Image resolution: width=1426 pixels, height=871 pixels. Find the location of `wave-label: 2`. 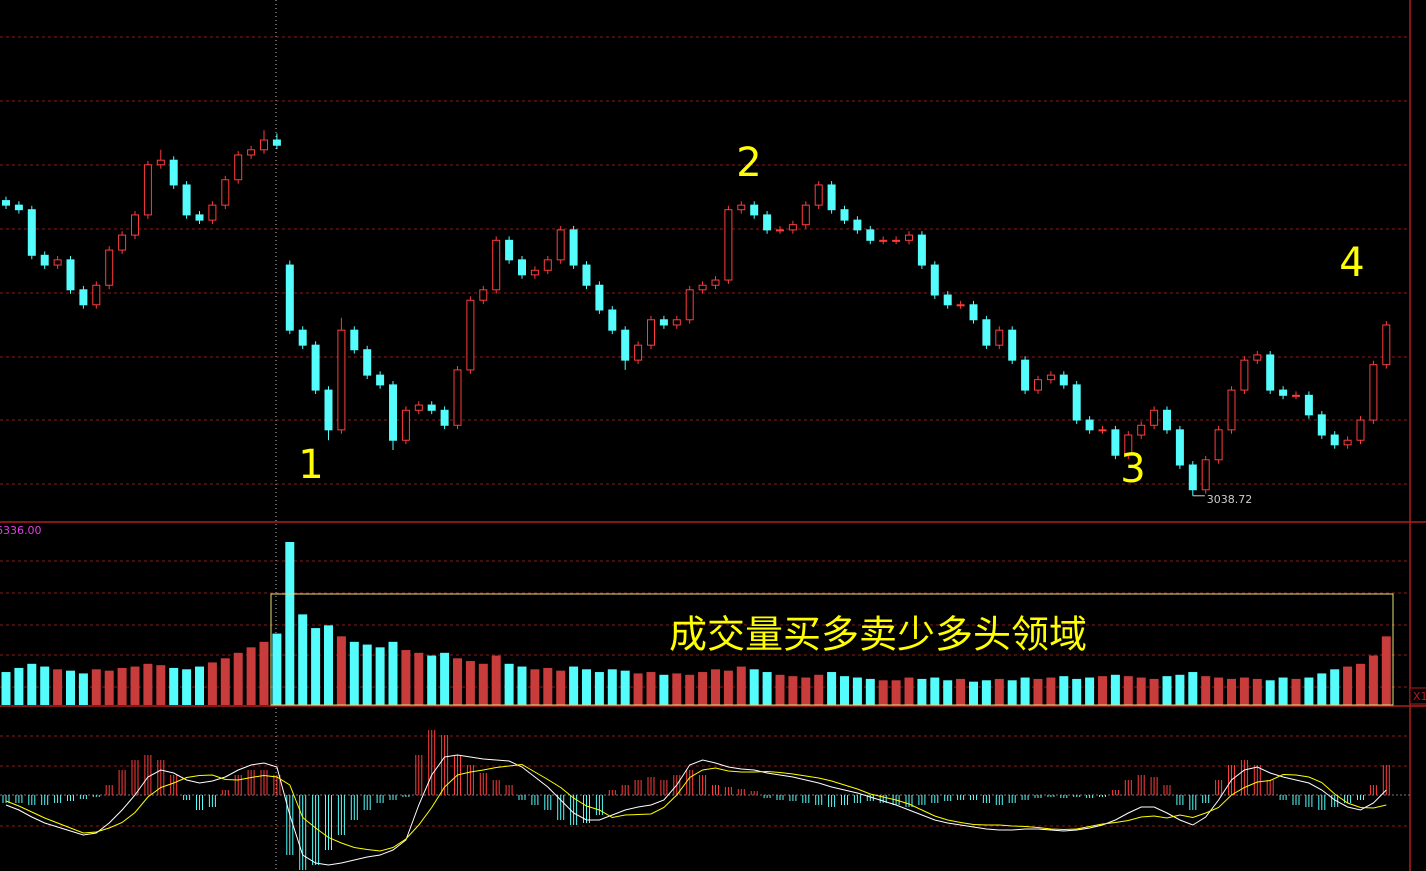

wave-label: 2 is located at coordinates (748, 163).